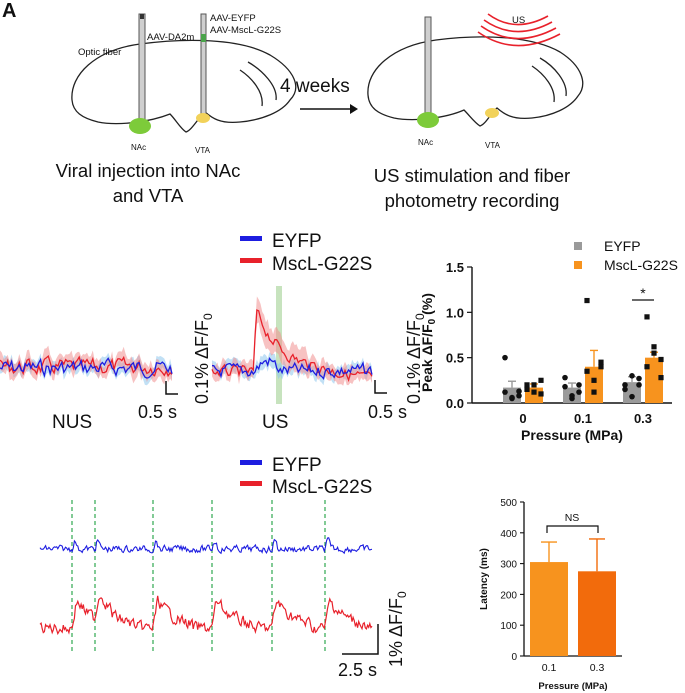  What do you see at coordinates (397, 629) in the screenshot?
I see `raw-scale-y: 1% ΔF/F0` at bounding box center [397, 629].